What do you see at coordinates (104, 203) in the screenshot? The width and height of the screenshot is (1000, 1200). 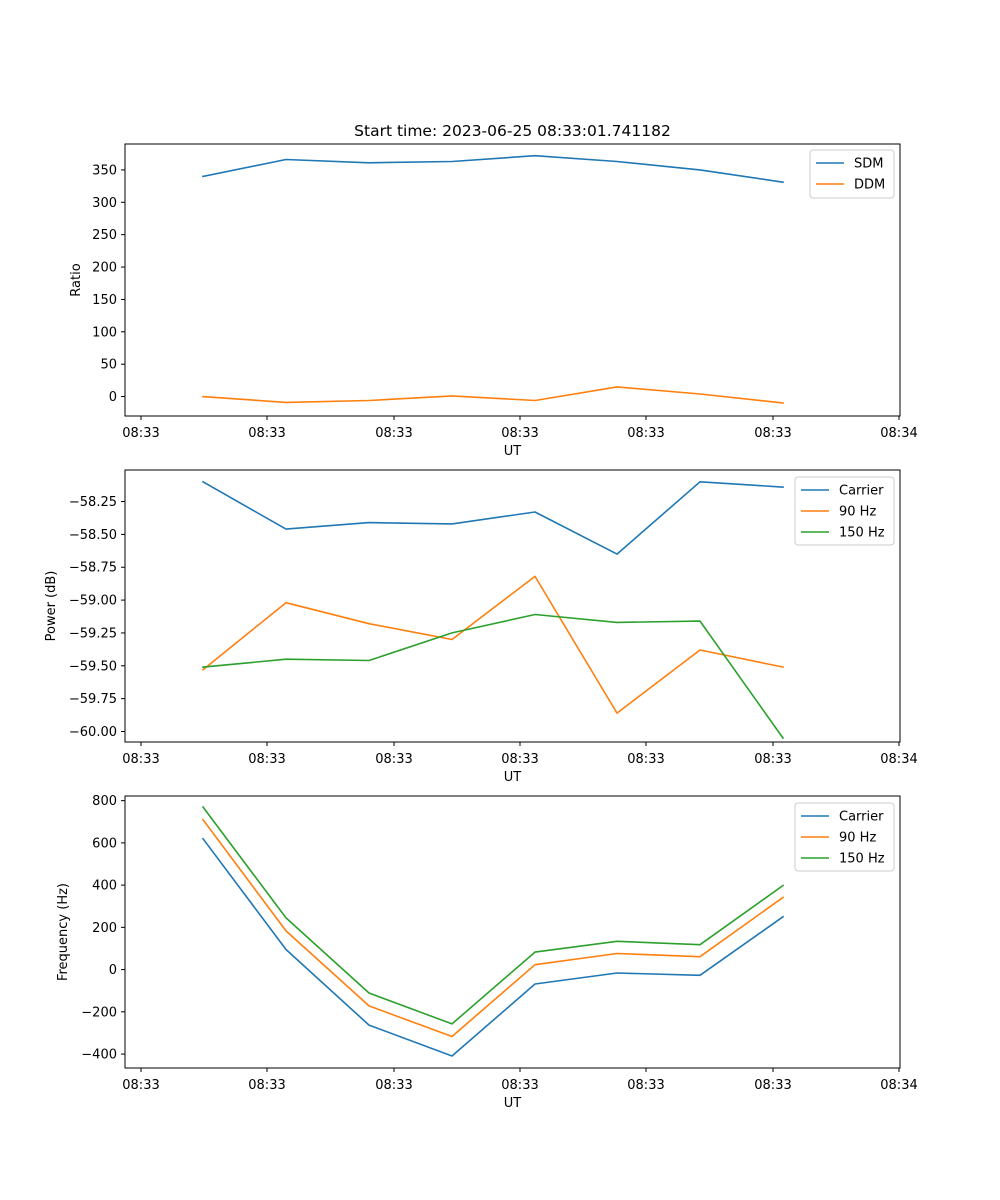 I see `y-tick-label: 300` at bounding box center [104, 203].